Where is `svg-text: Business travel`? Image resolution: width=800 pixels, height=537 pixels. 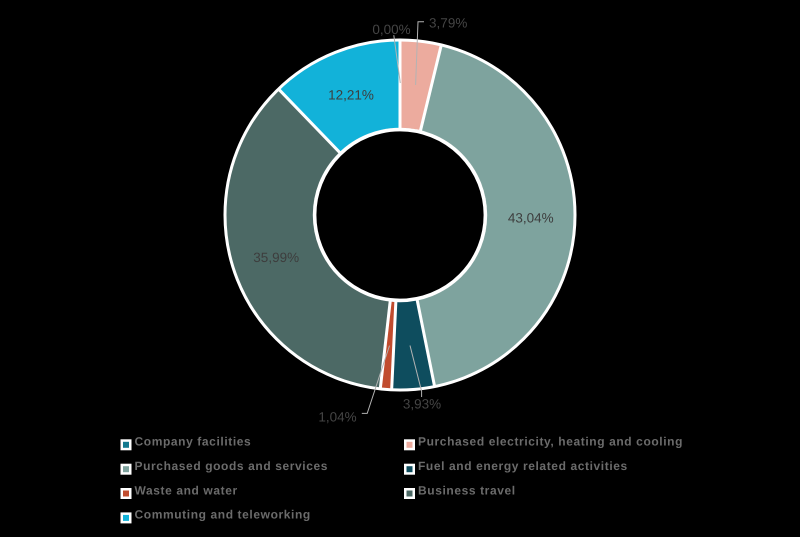 svg-text: Business travel is located at coordinates (467, 490).